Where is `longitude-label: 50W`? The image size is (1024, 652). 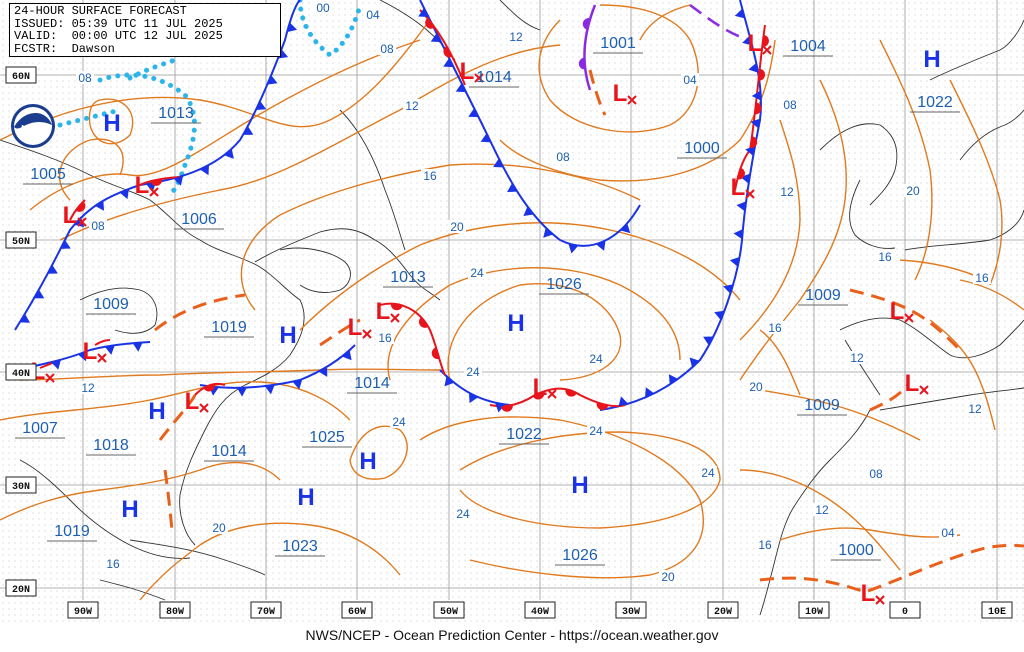 longitude-label: 50W is located at coordinates (449, 610).